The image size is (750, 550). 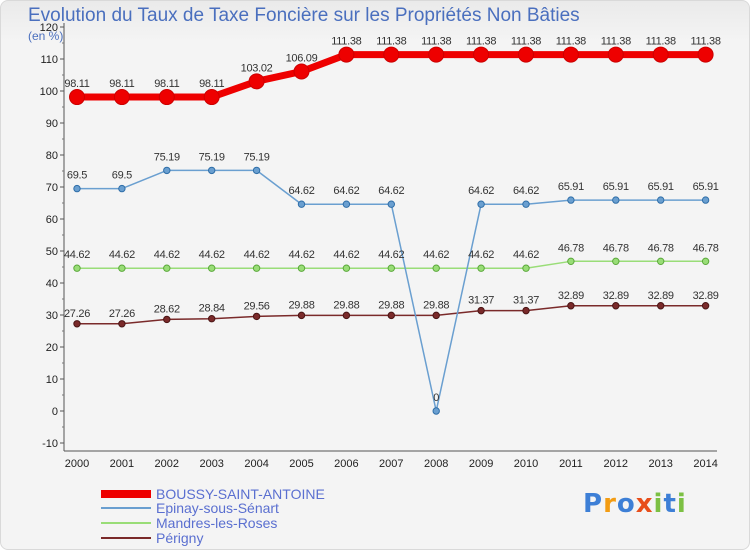 I want to click on y-tick-label: 90, so click(x=52, y=124).